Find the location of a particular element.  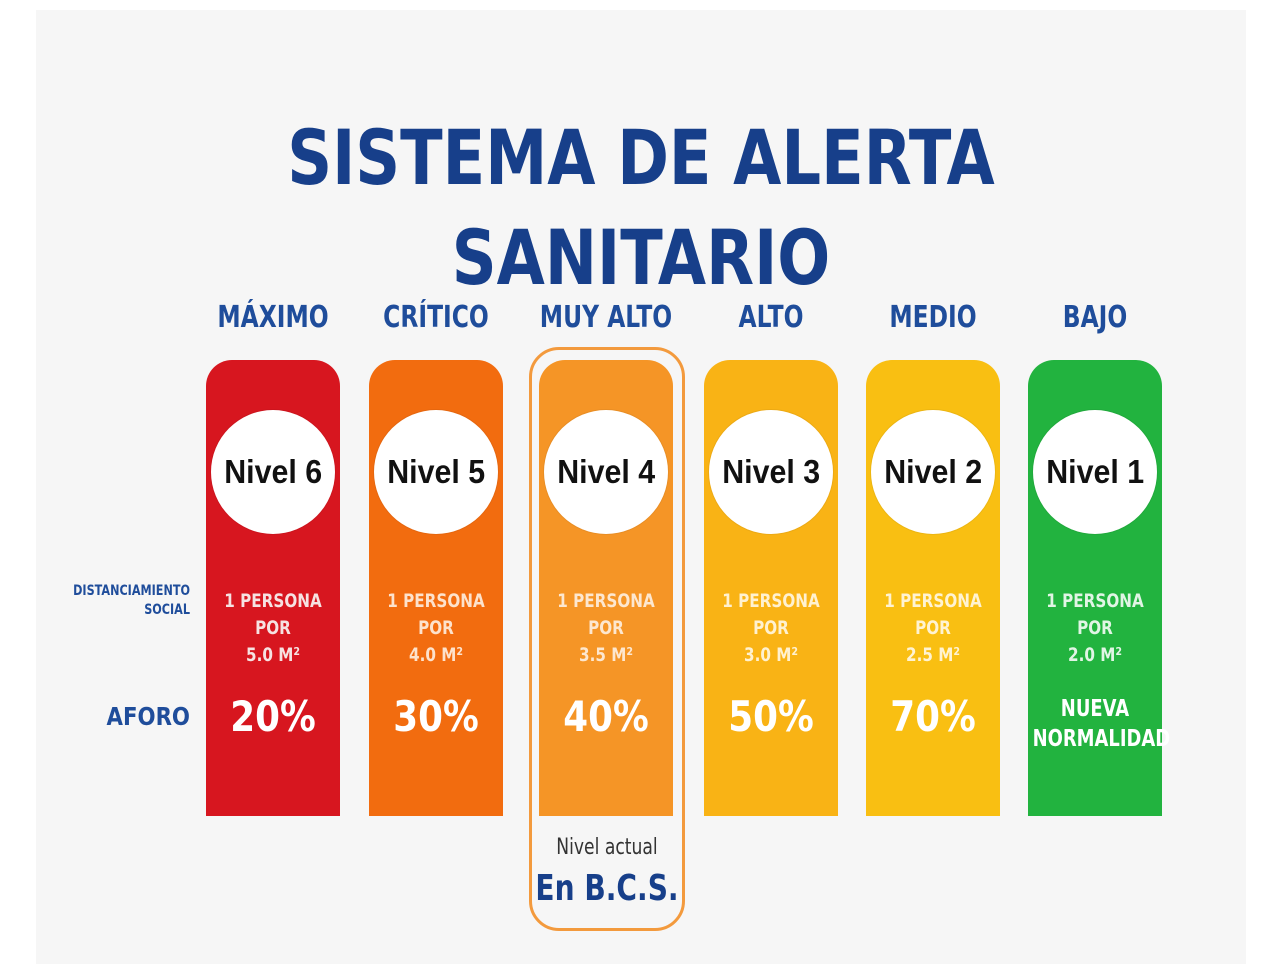

level-name-nivel-5: CRÍTICO is located at coordinates (436, 317).